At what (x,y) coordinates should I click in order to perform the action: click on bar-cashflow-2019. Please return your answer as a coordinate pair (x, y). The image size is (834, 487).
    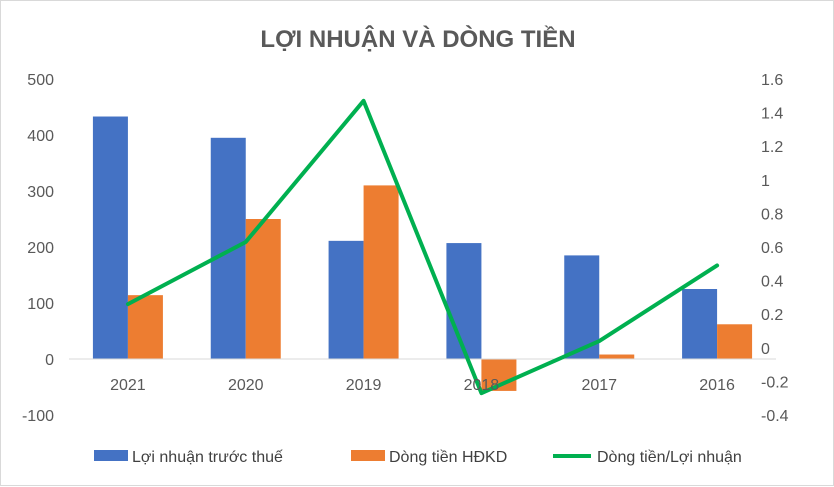
    Looking at the image, I should click on (381, 272).